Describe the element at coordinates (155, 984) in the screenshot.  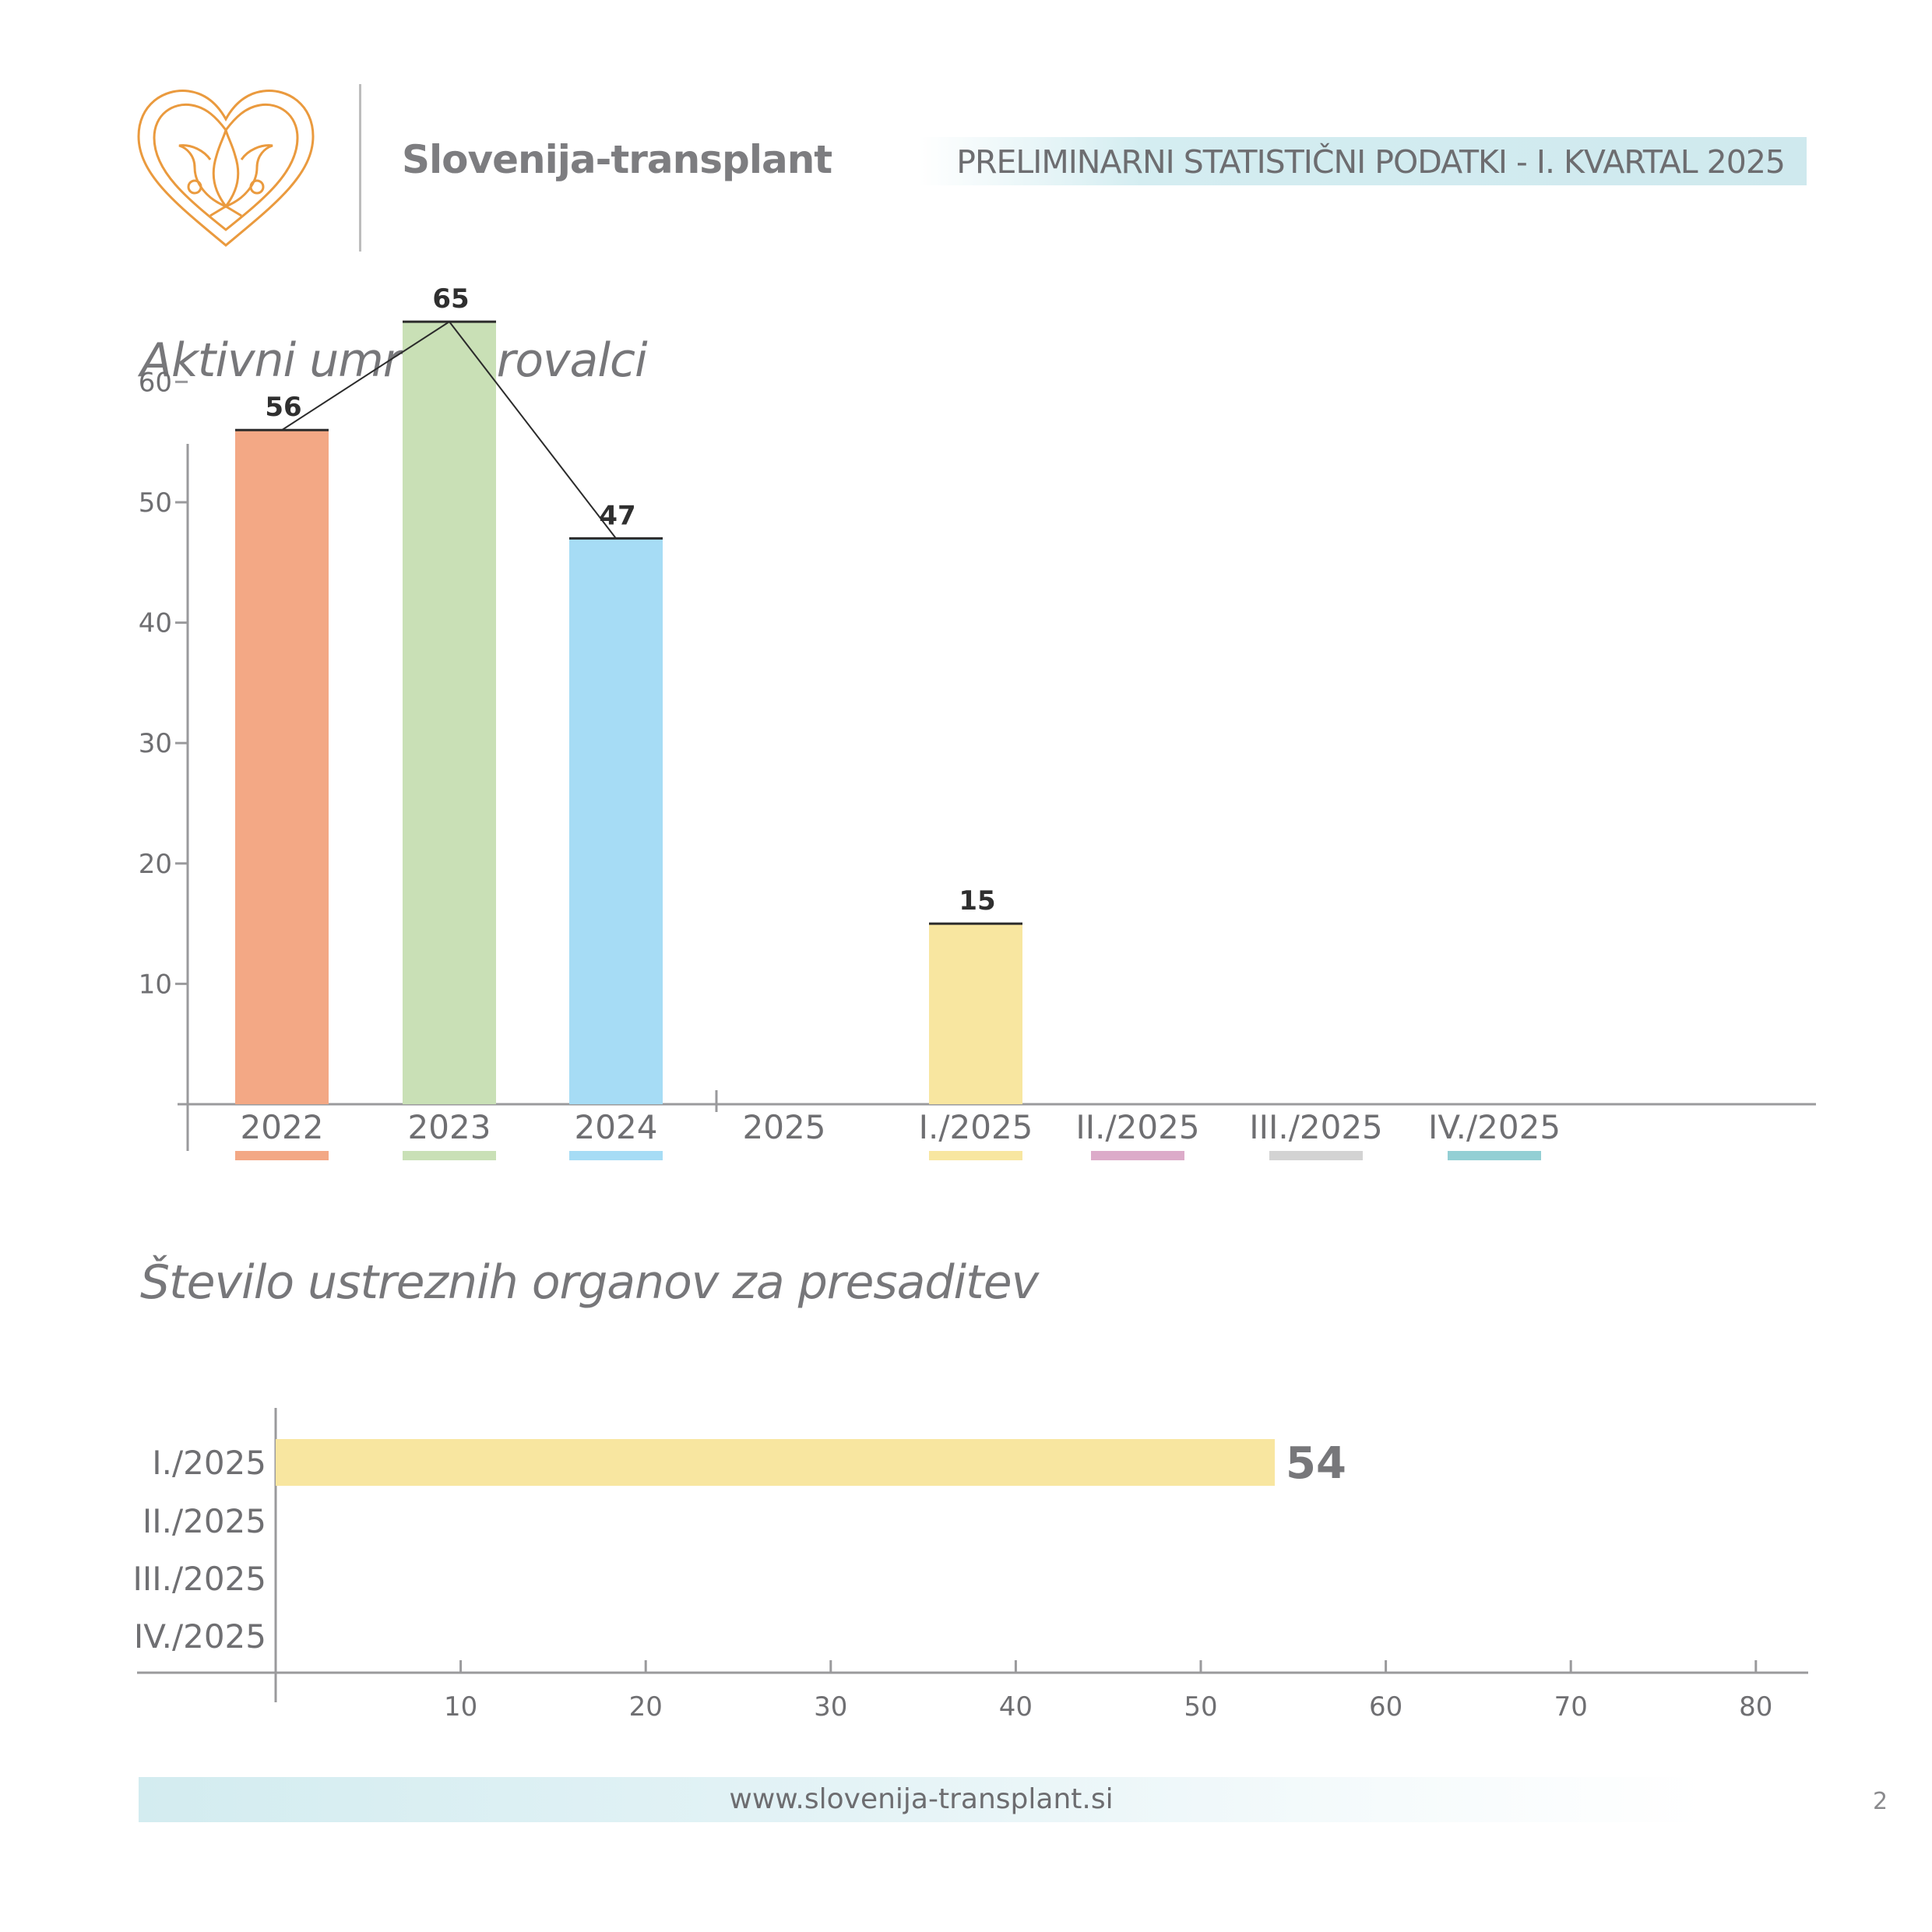
I see `y-tick-label: 10` at that location.